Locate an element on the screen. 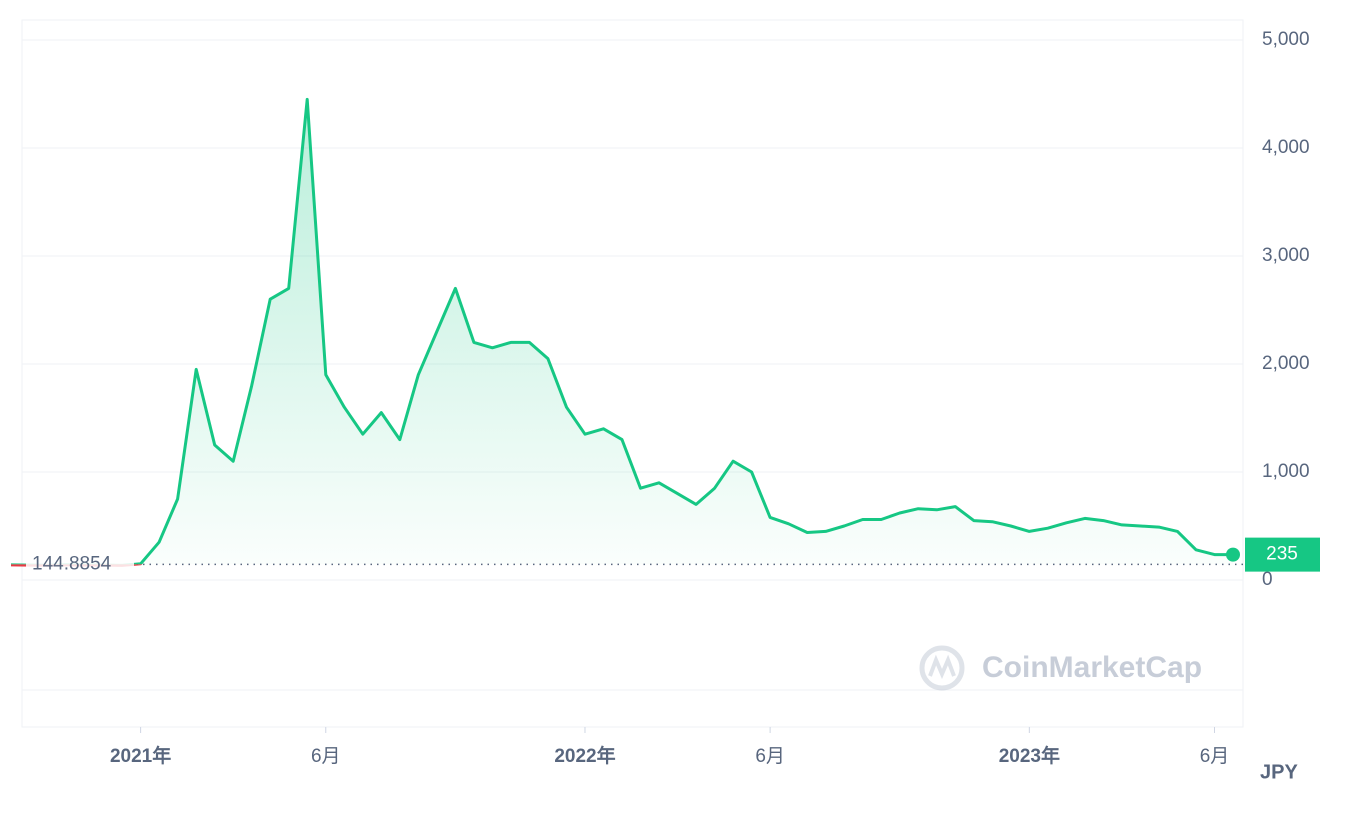  last-price-box is located at coordinates (1282, 554).